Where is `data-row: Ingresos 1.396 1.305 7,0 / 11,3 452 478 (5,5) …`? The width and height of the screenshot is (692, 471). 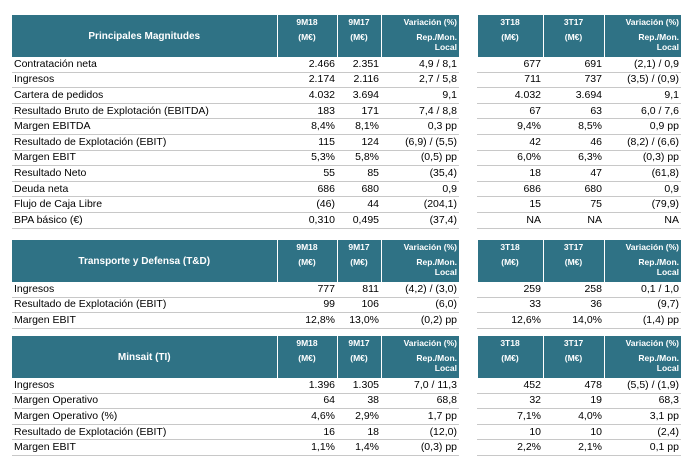
data-row: Ingresos 1.396 1.305 7,0 / 11,3 452 478 (5,5) … is located at coordinates (346, 386).